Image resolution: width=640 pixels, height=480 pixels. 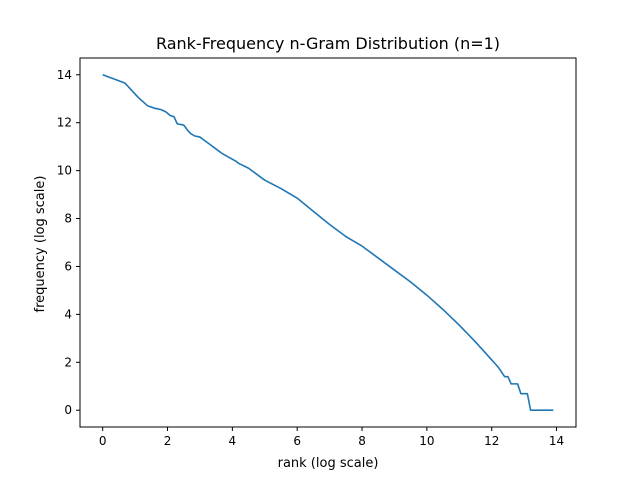 I want to click on y-tick-label-6: 6, so click(x=68, y=266).